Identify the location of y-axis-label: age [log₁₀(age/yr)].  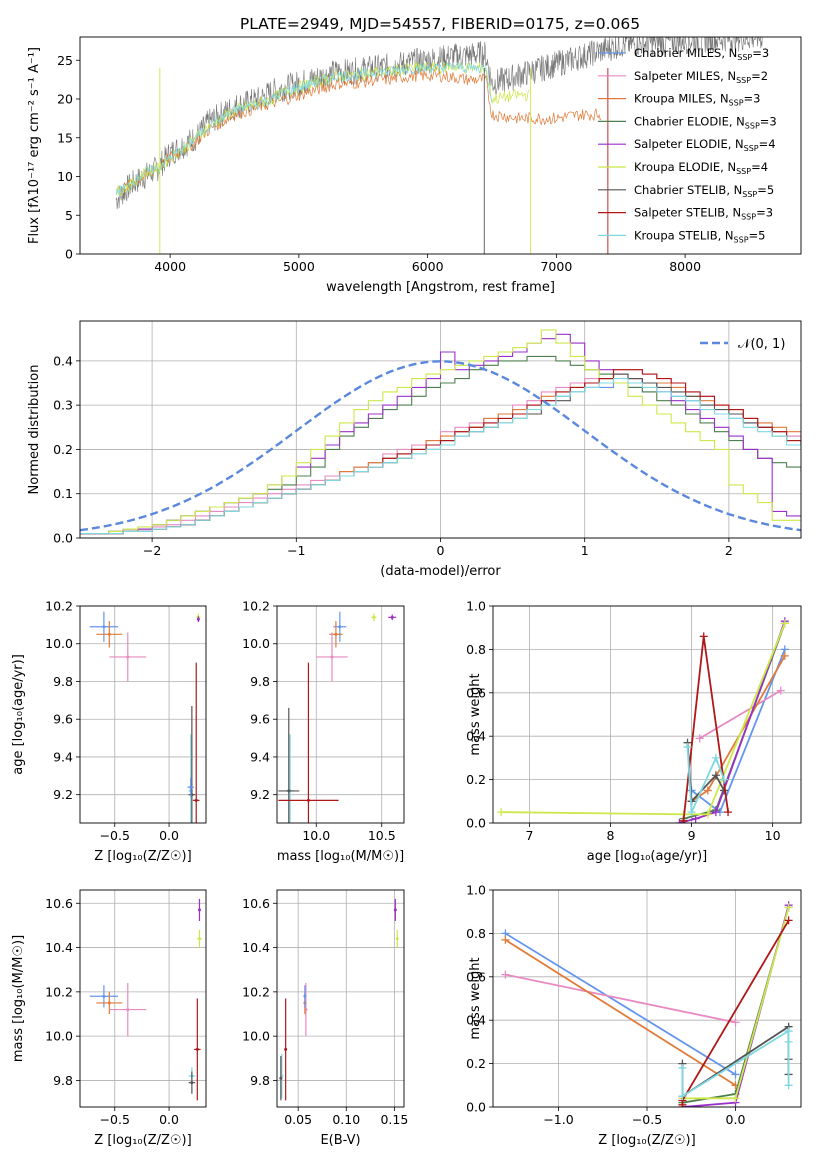
(18, 714).